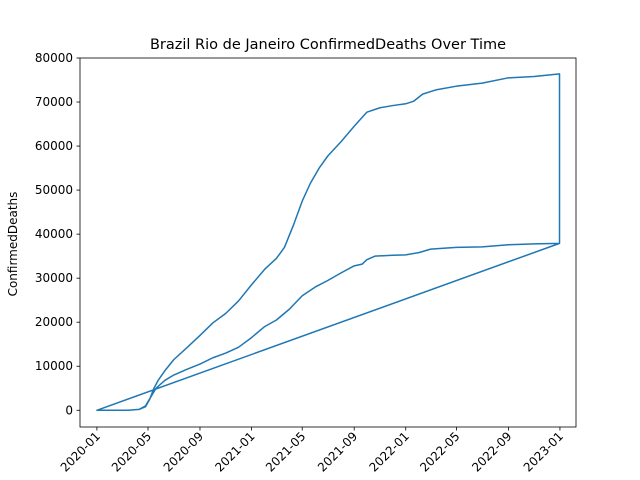 Image resolution: width=640 pixels, height=480 pixels. Describe the element at coordinates (54, 58) in the screenshot. I see `y-tick-label: 80000` at that location.